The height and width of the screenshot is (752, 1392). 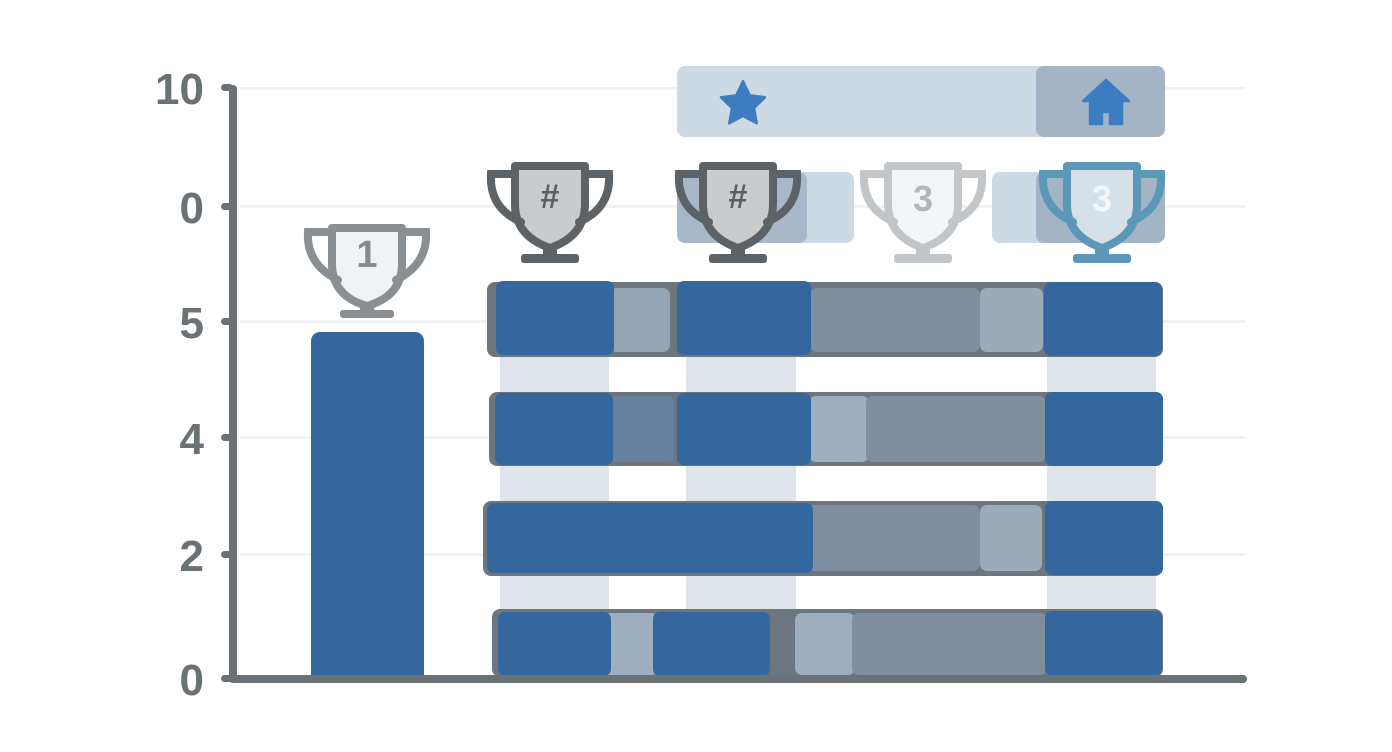 I want to click on trophy-icon-rank-1: 1, so click(x=367, y=267).